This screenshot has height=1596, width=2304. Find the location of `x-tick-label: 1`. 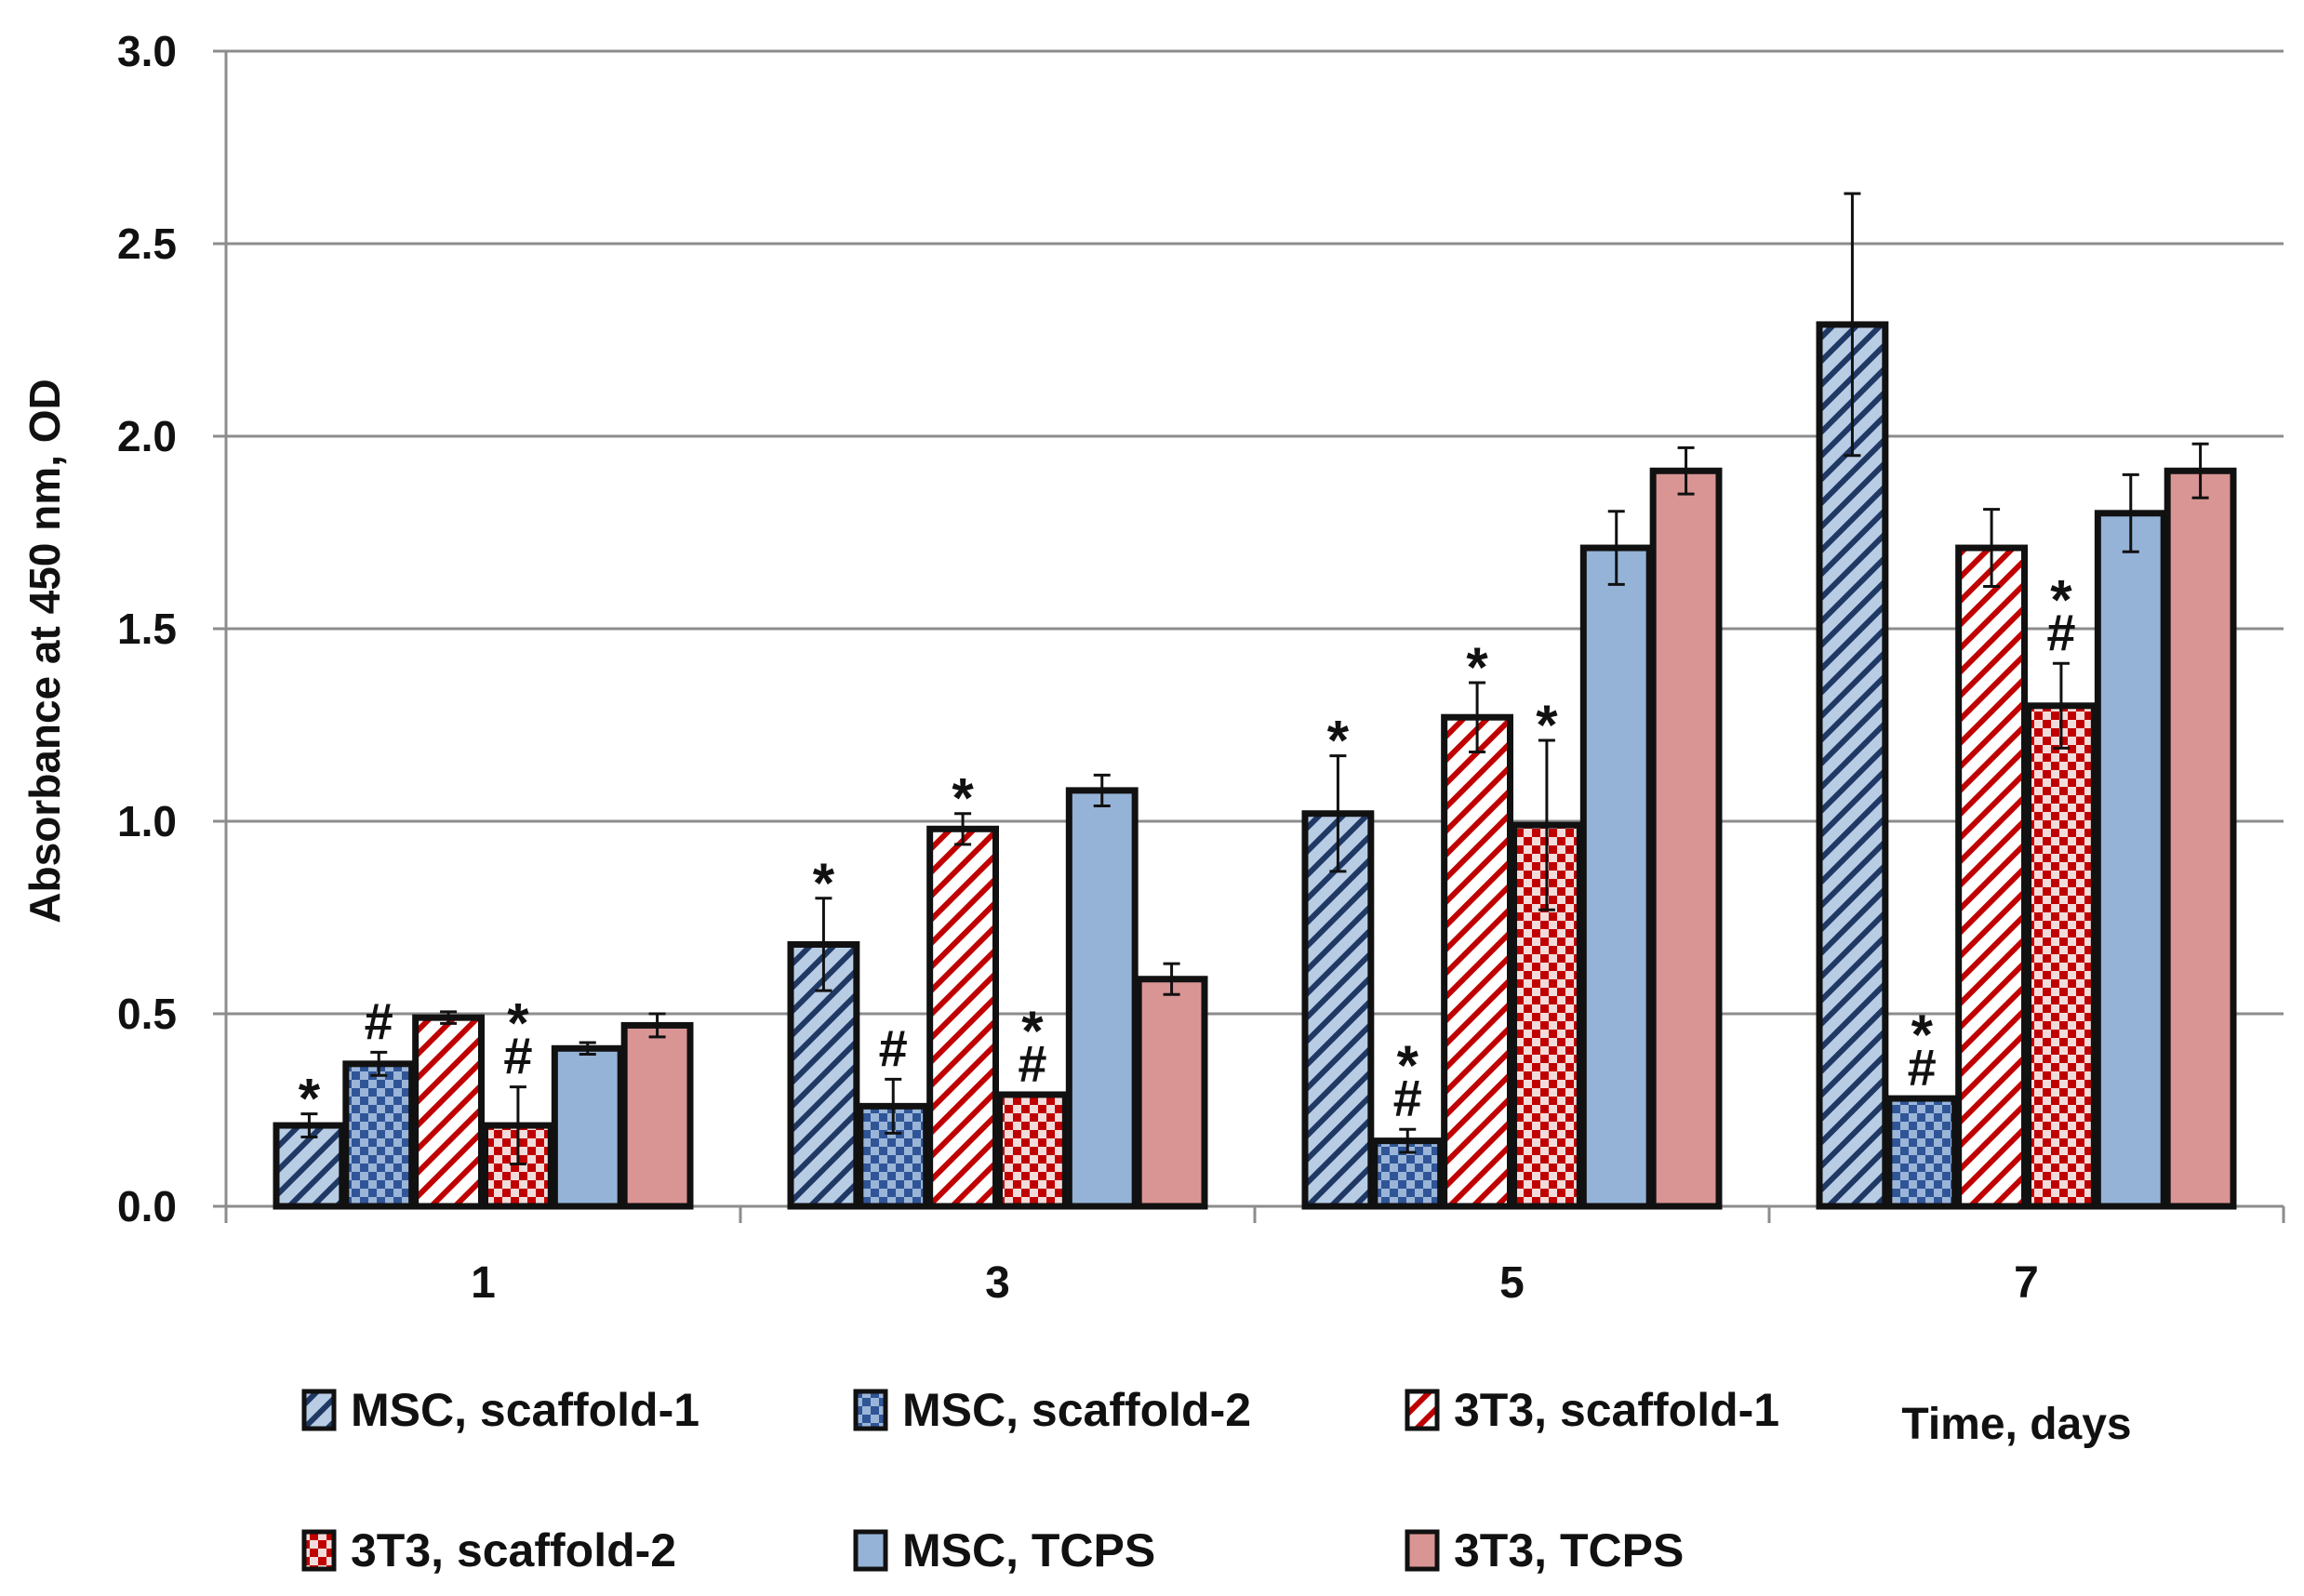

x-tick-label: 1 is located at coordinates (483, 1283).